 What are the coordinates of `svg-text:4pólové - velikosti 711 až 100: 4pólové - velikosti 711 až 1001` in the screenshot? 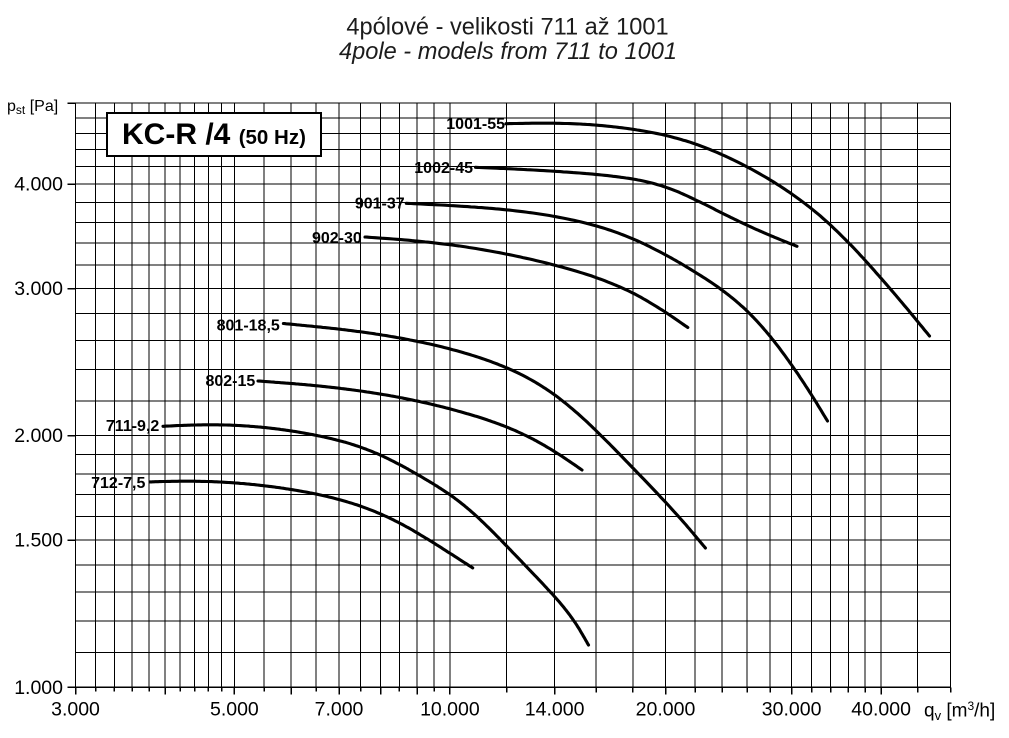 It's located at (507, 28).